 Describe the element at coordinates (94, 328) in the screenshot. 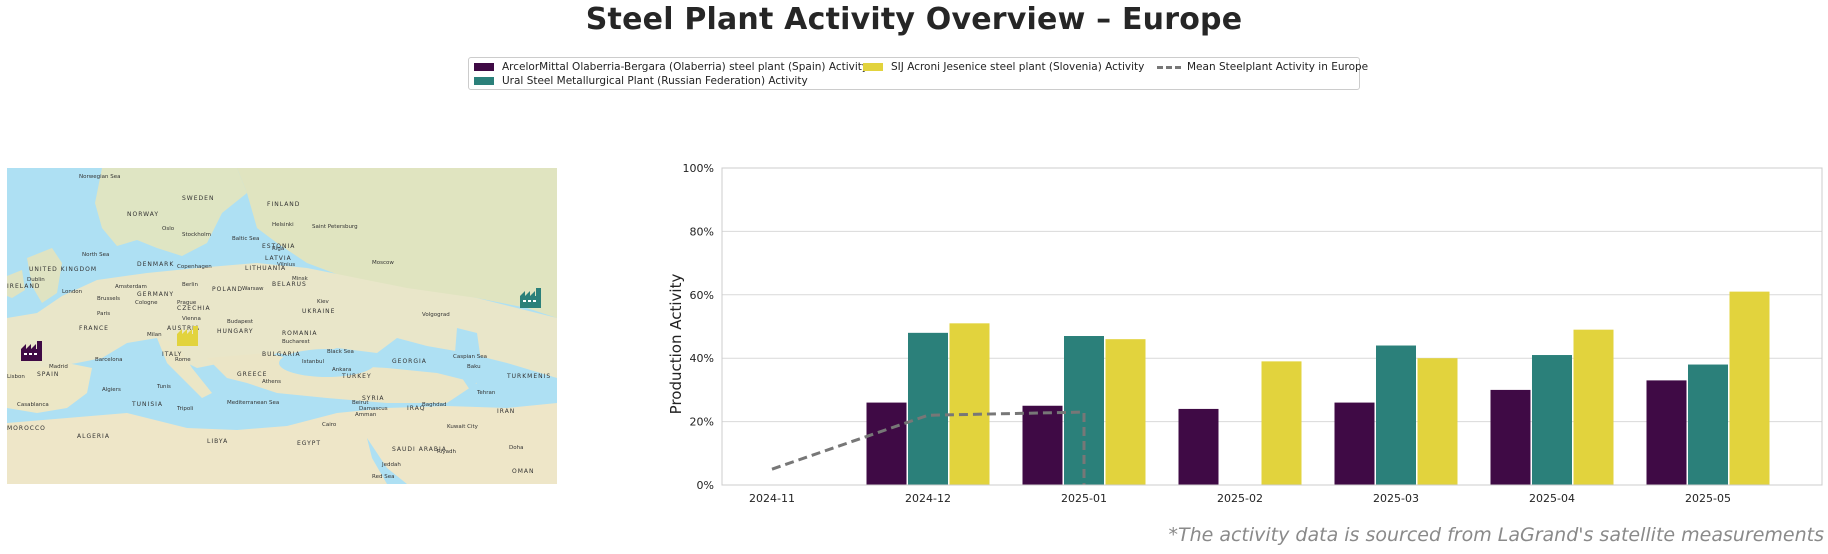

I see `map-country-label: FRANCE` at that location.